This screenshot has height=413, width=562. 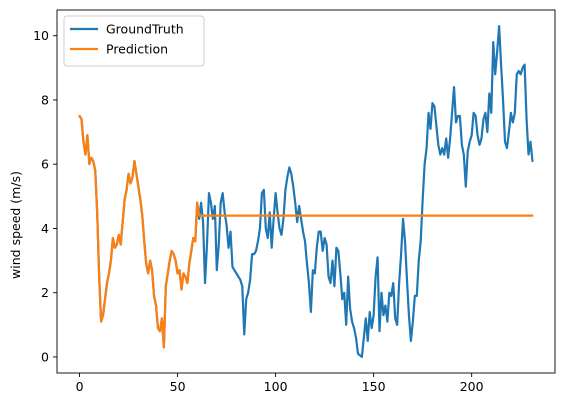 What do you see at coordinates (178, 386) in the screenshot?
I see `x-tick-label: 50` at bounding box center [178, 386].